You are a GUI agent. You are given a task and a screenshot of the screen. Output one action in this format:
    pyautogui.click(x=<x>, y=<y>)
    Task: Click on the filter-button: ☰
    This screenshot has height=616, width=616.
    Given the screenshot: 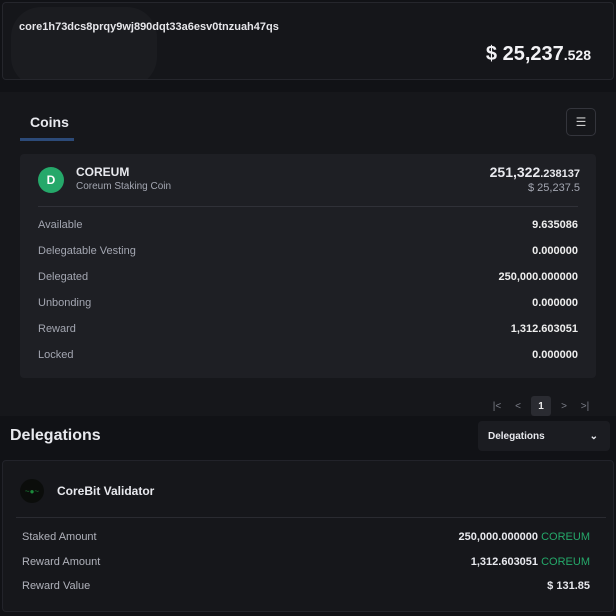 What is the action you would take?
    pyautogui.click(x=581, y=122)
    